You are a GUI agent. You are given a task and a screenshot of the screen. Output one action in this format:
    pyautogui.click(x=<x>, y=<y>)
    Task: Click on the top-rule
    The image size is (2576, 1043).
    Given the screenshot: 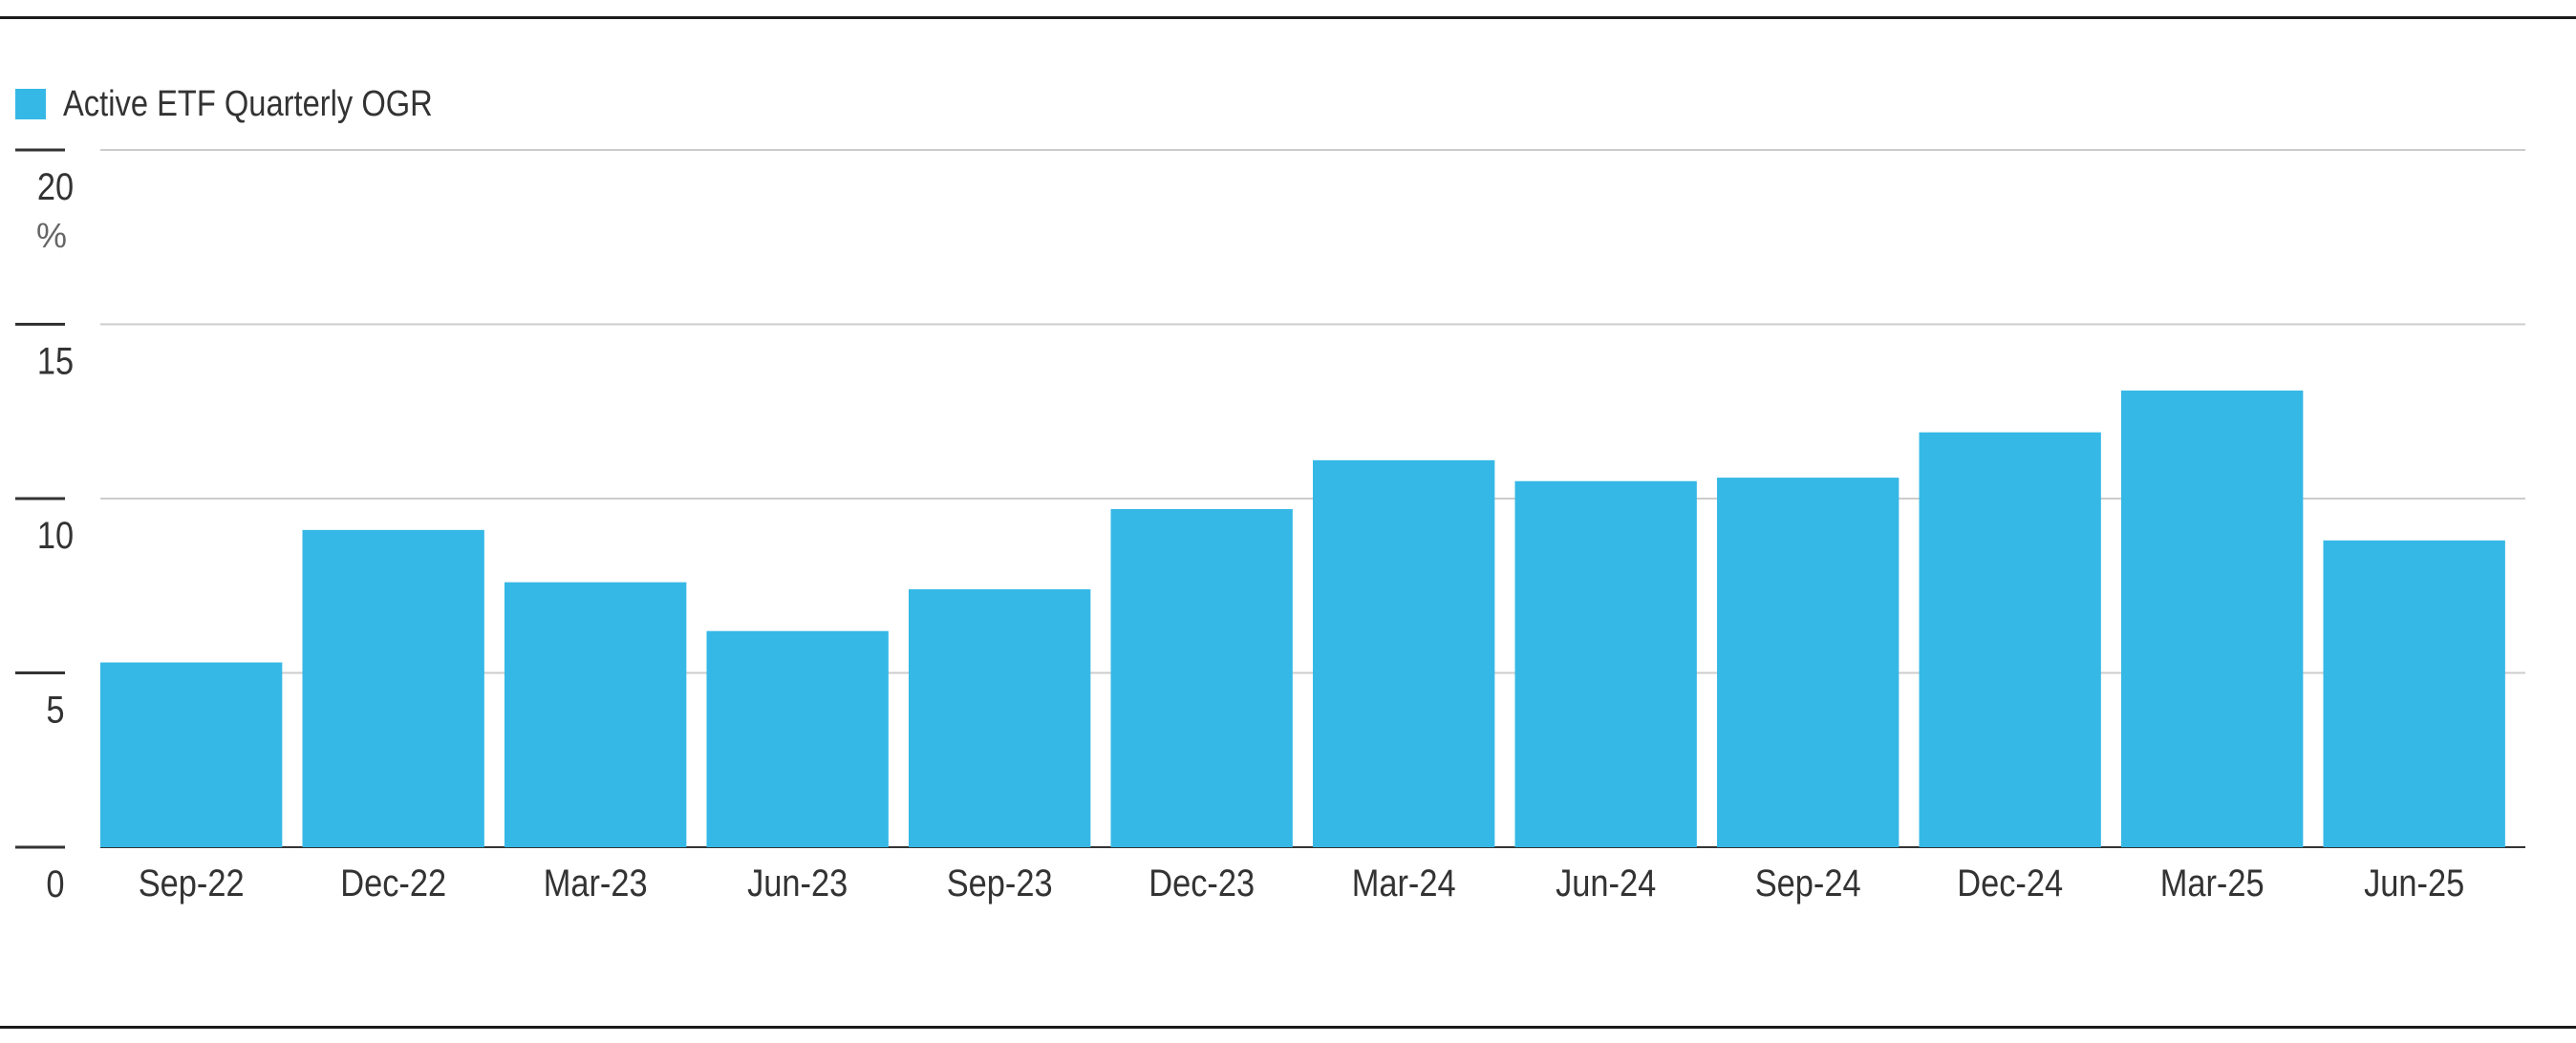 What is the action you would take?
    pyautogui.click(x=1288, y=18)
    